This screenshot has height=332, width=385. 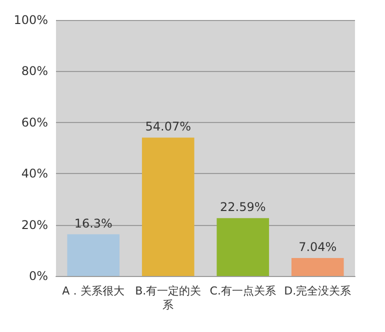 I want to click on x-tick-label: A．关系很大, so click(x=93, y=291).